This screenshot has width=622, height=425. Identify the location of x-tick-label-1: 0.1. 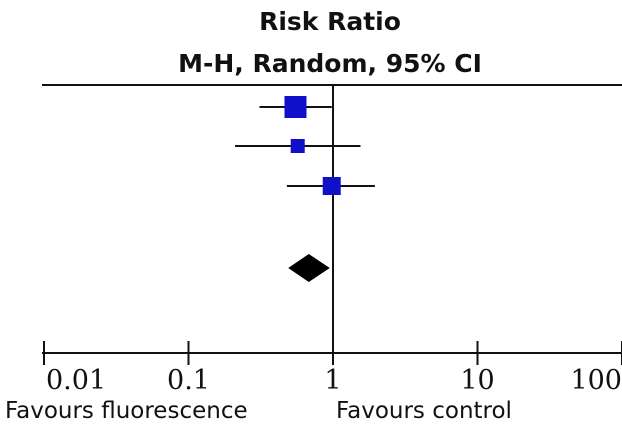
(188, 380).